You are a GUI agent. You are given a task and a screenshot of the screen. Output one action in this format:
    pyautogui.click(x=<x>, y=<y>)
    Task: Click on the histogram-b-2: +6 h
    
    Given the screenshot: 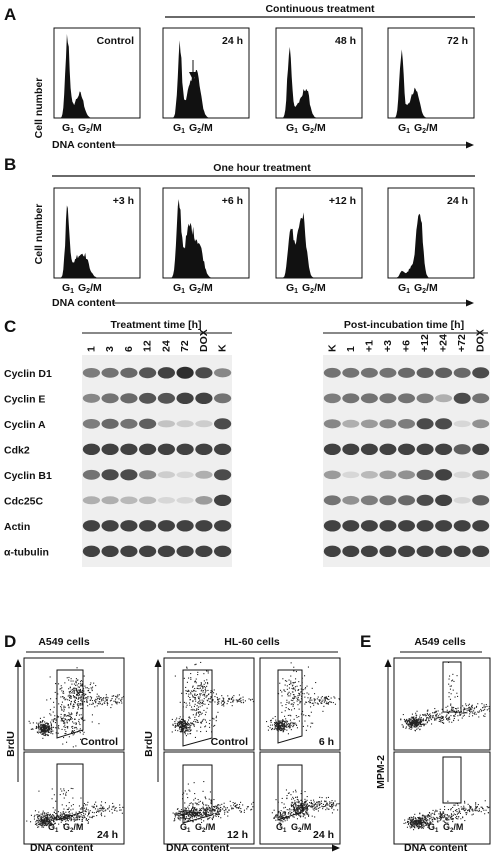 What is the action you would take?
    pyautogui.click(x=206, y=233)
    